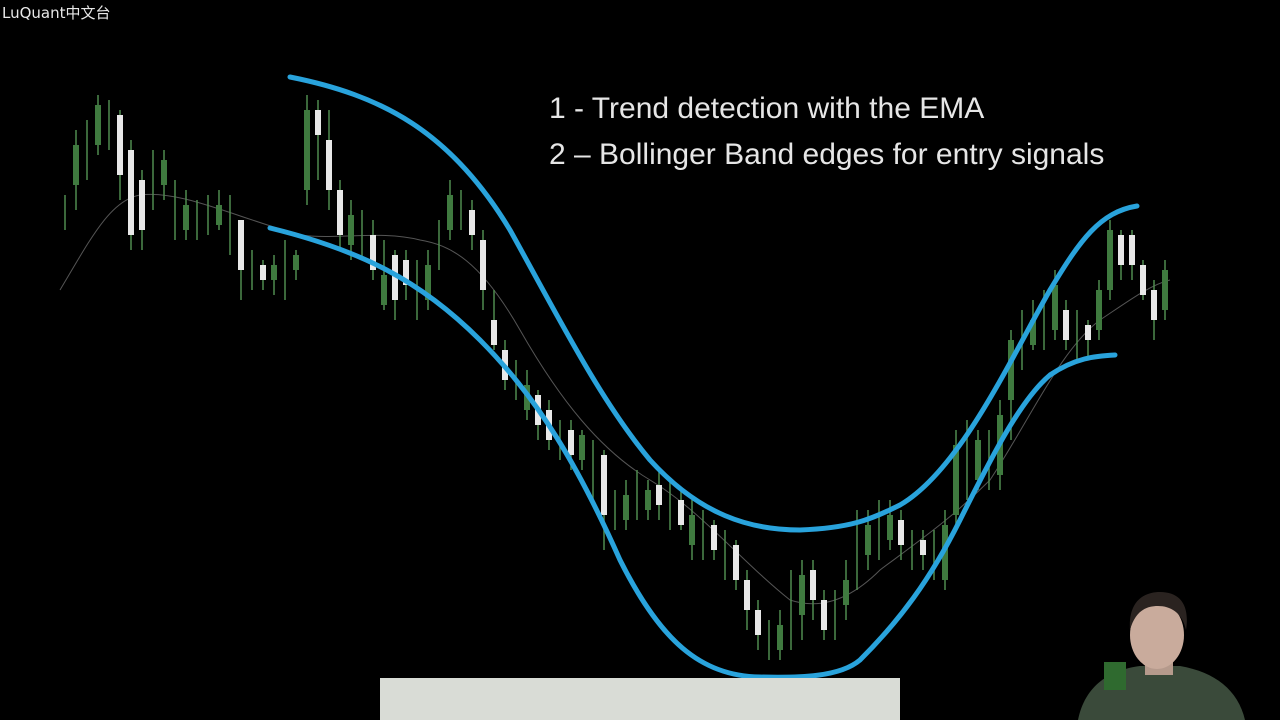 The image size is (1280, 720). I want to click on bottom-panel, so click(640, 699).